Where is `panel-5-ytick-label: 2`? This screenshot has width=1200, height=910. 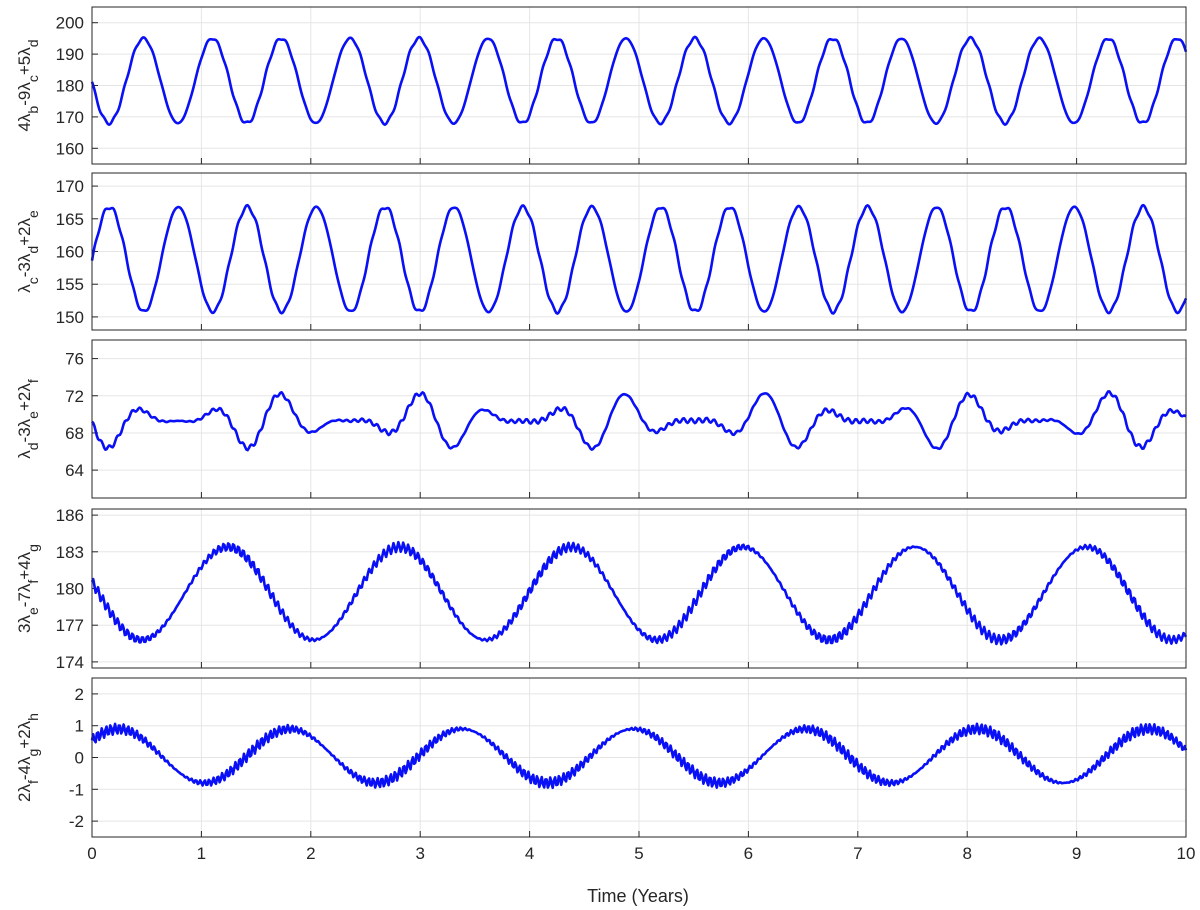
panel-5-ytick-label: 2 is located at coordinates (79, 694).